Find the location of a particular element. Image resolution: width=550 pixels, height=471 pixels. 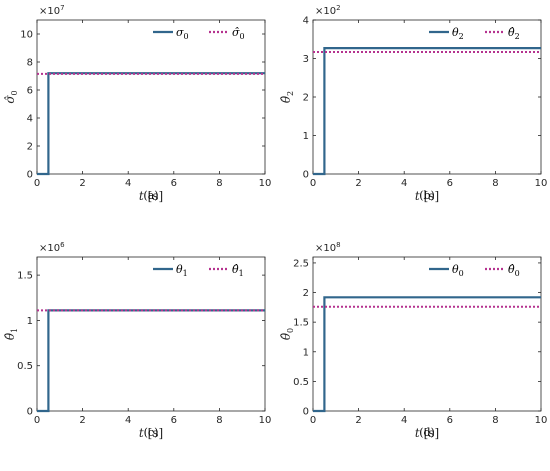

y-tick-label: 6 is located at coordinates (30, 91).